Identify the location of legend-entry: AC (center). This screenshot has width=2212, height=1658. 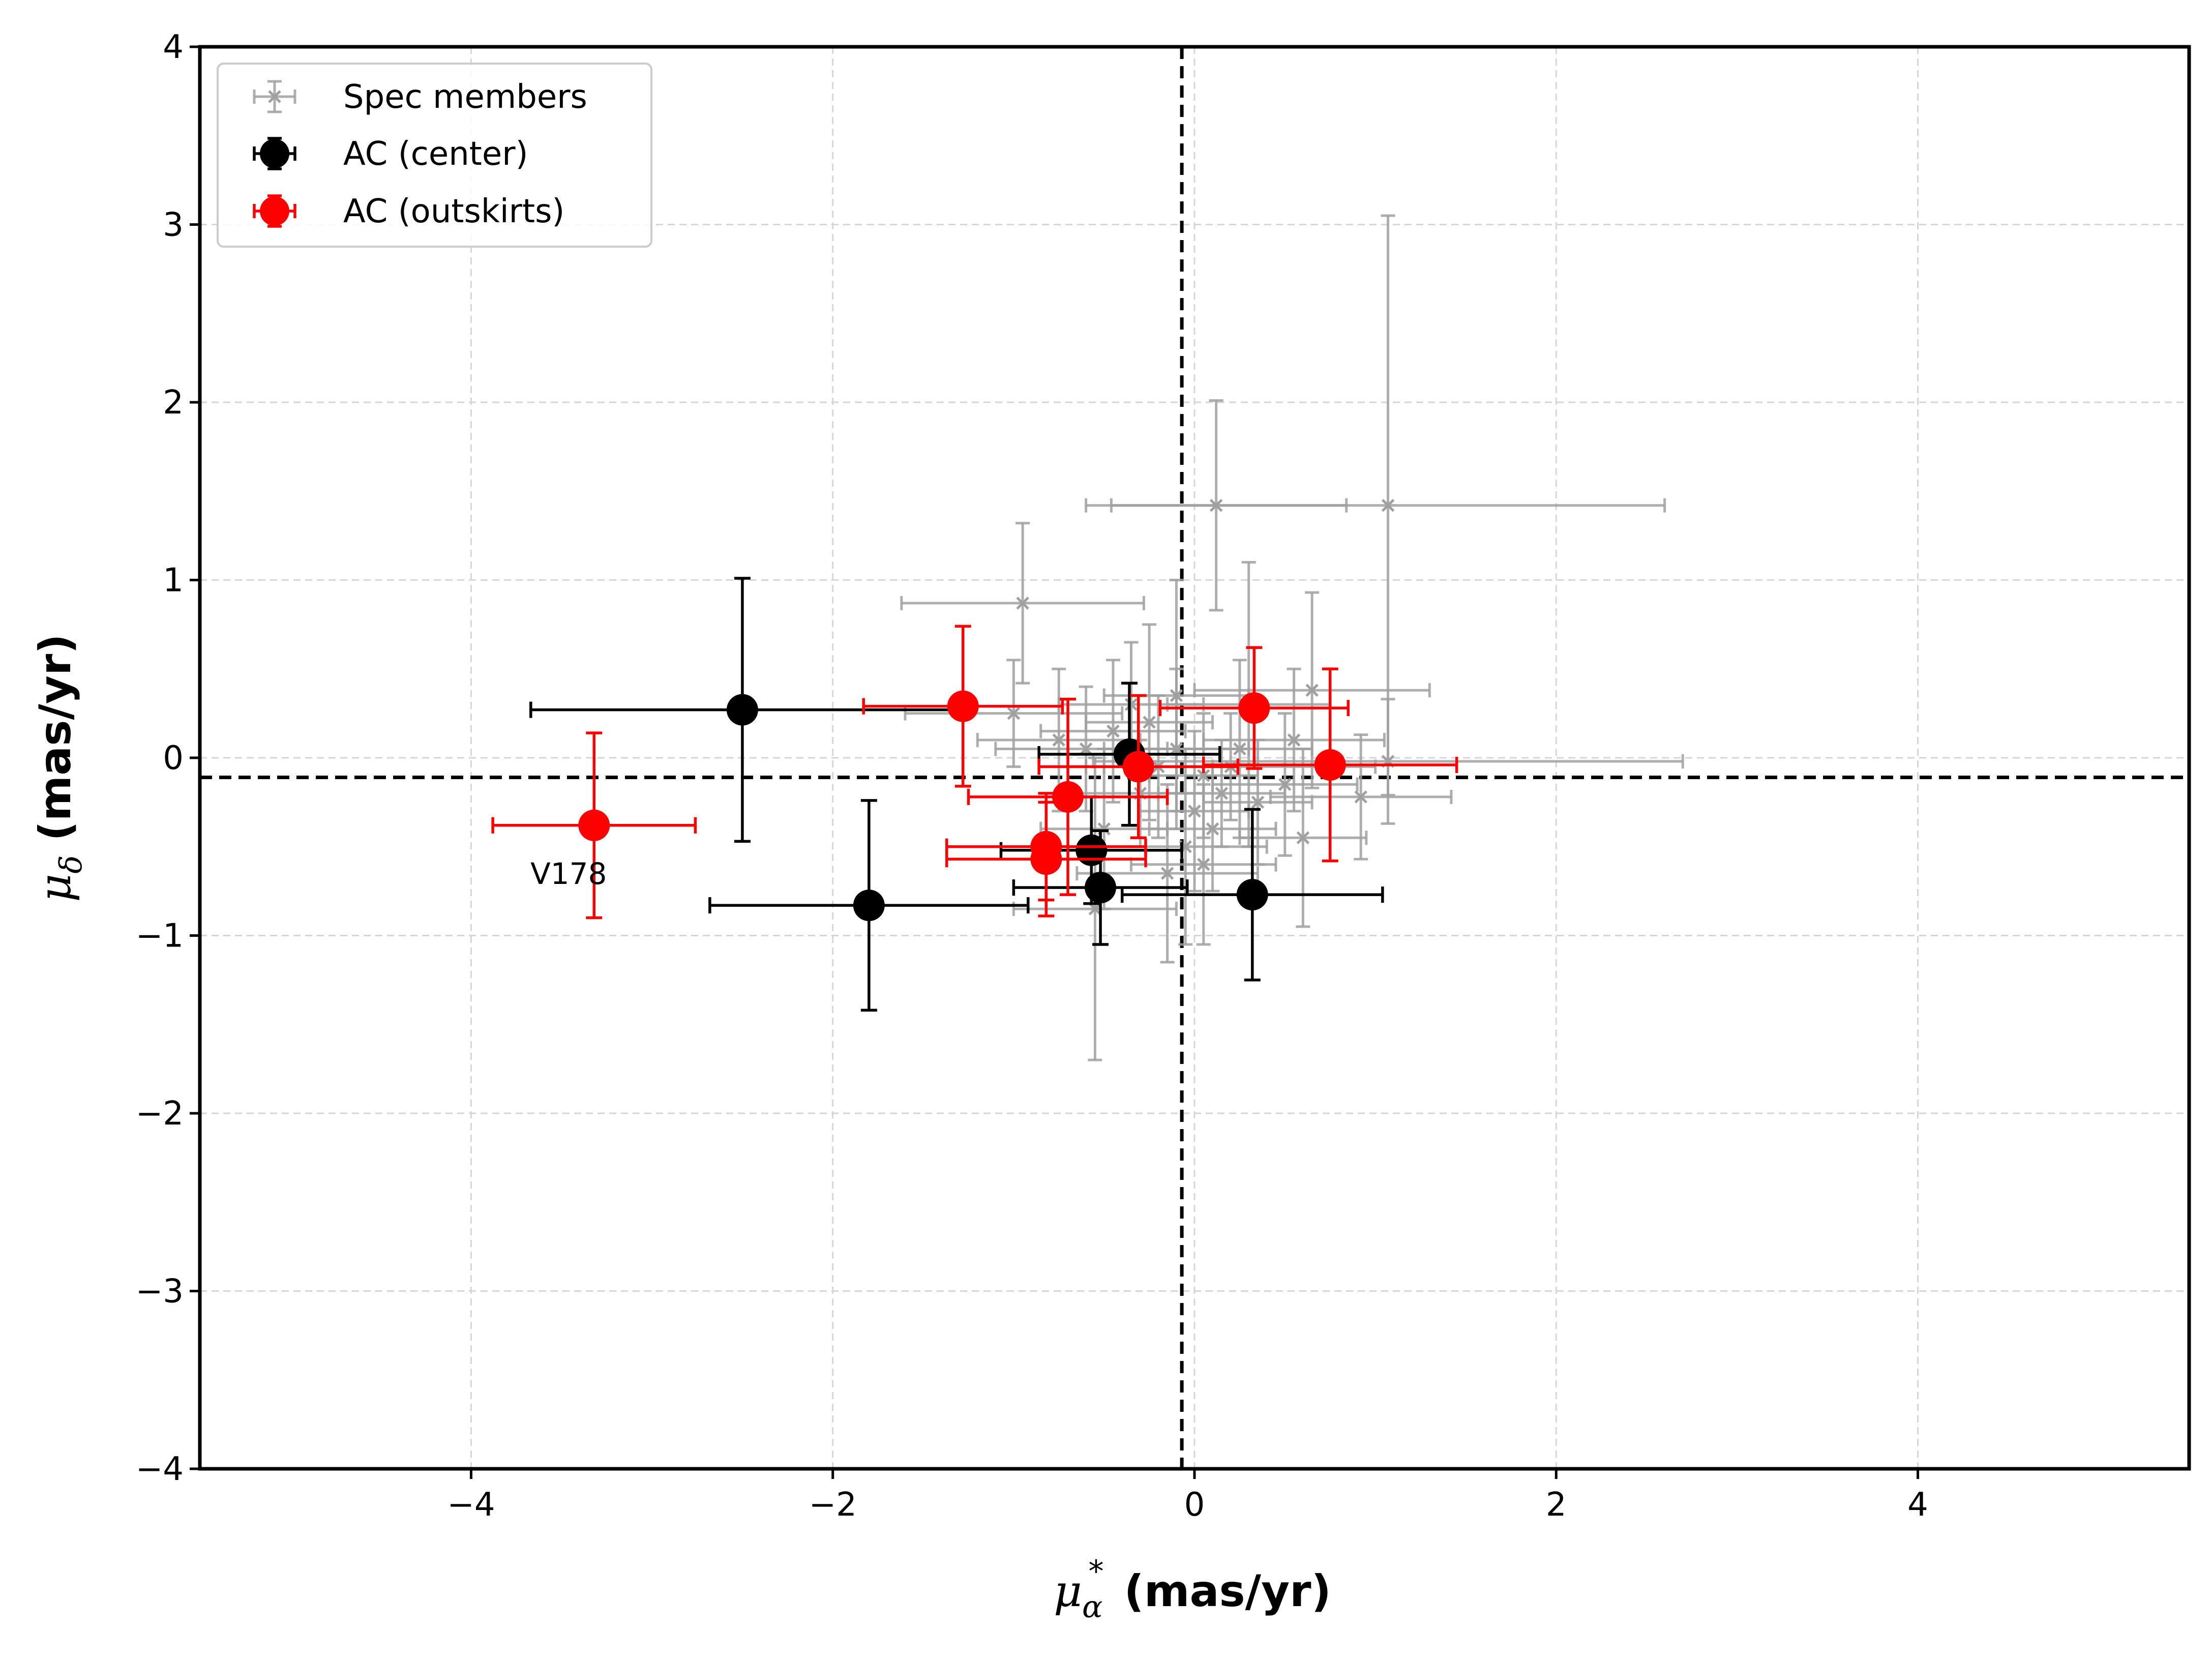
(390, 154).